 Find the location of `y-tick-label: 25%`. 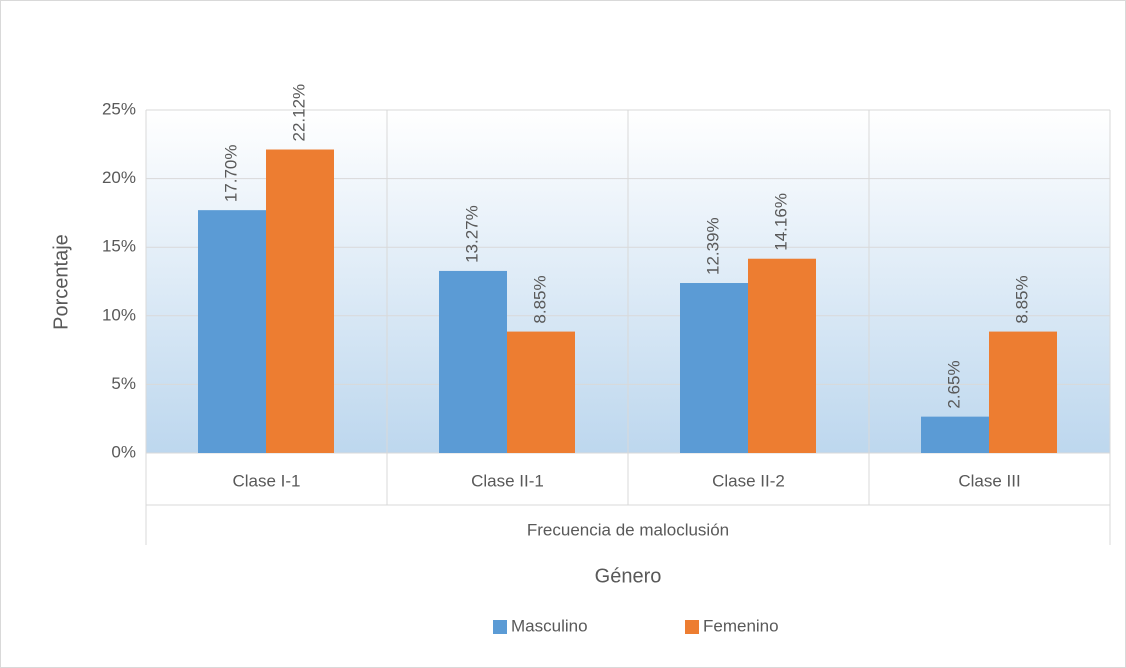

y-tick-label: 25% is located at coordinates (119, 108).